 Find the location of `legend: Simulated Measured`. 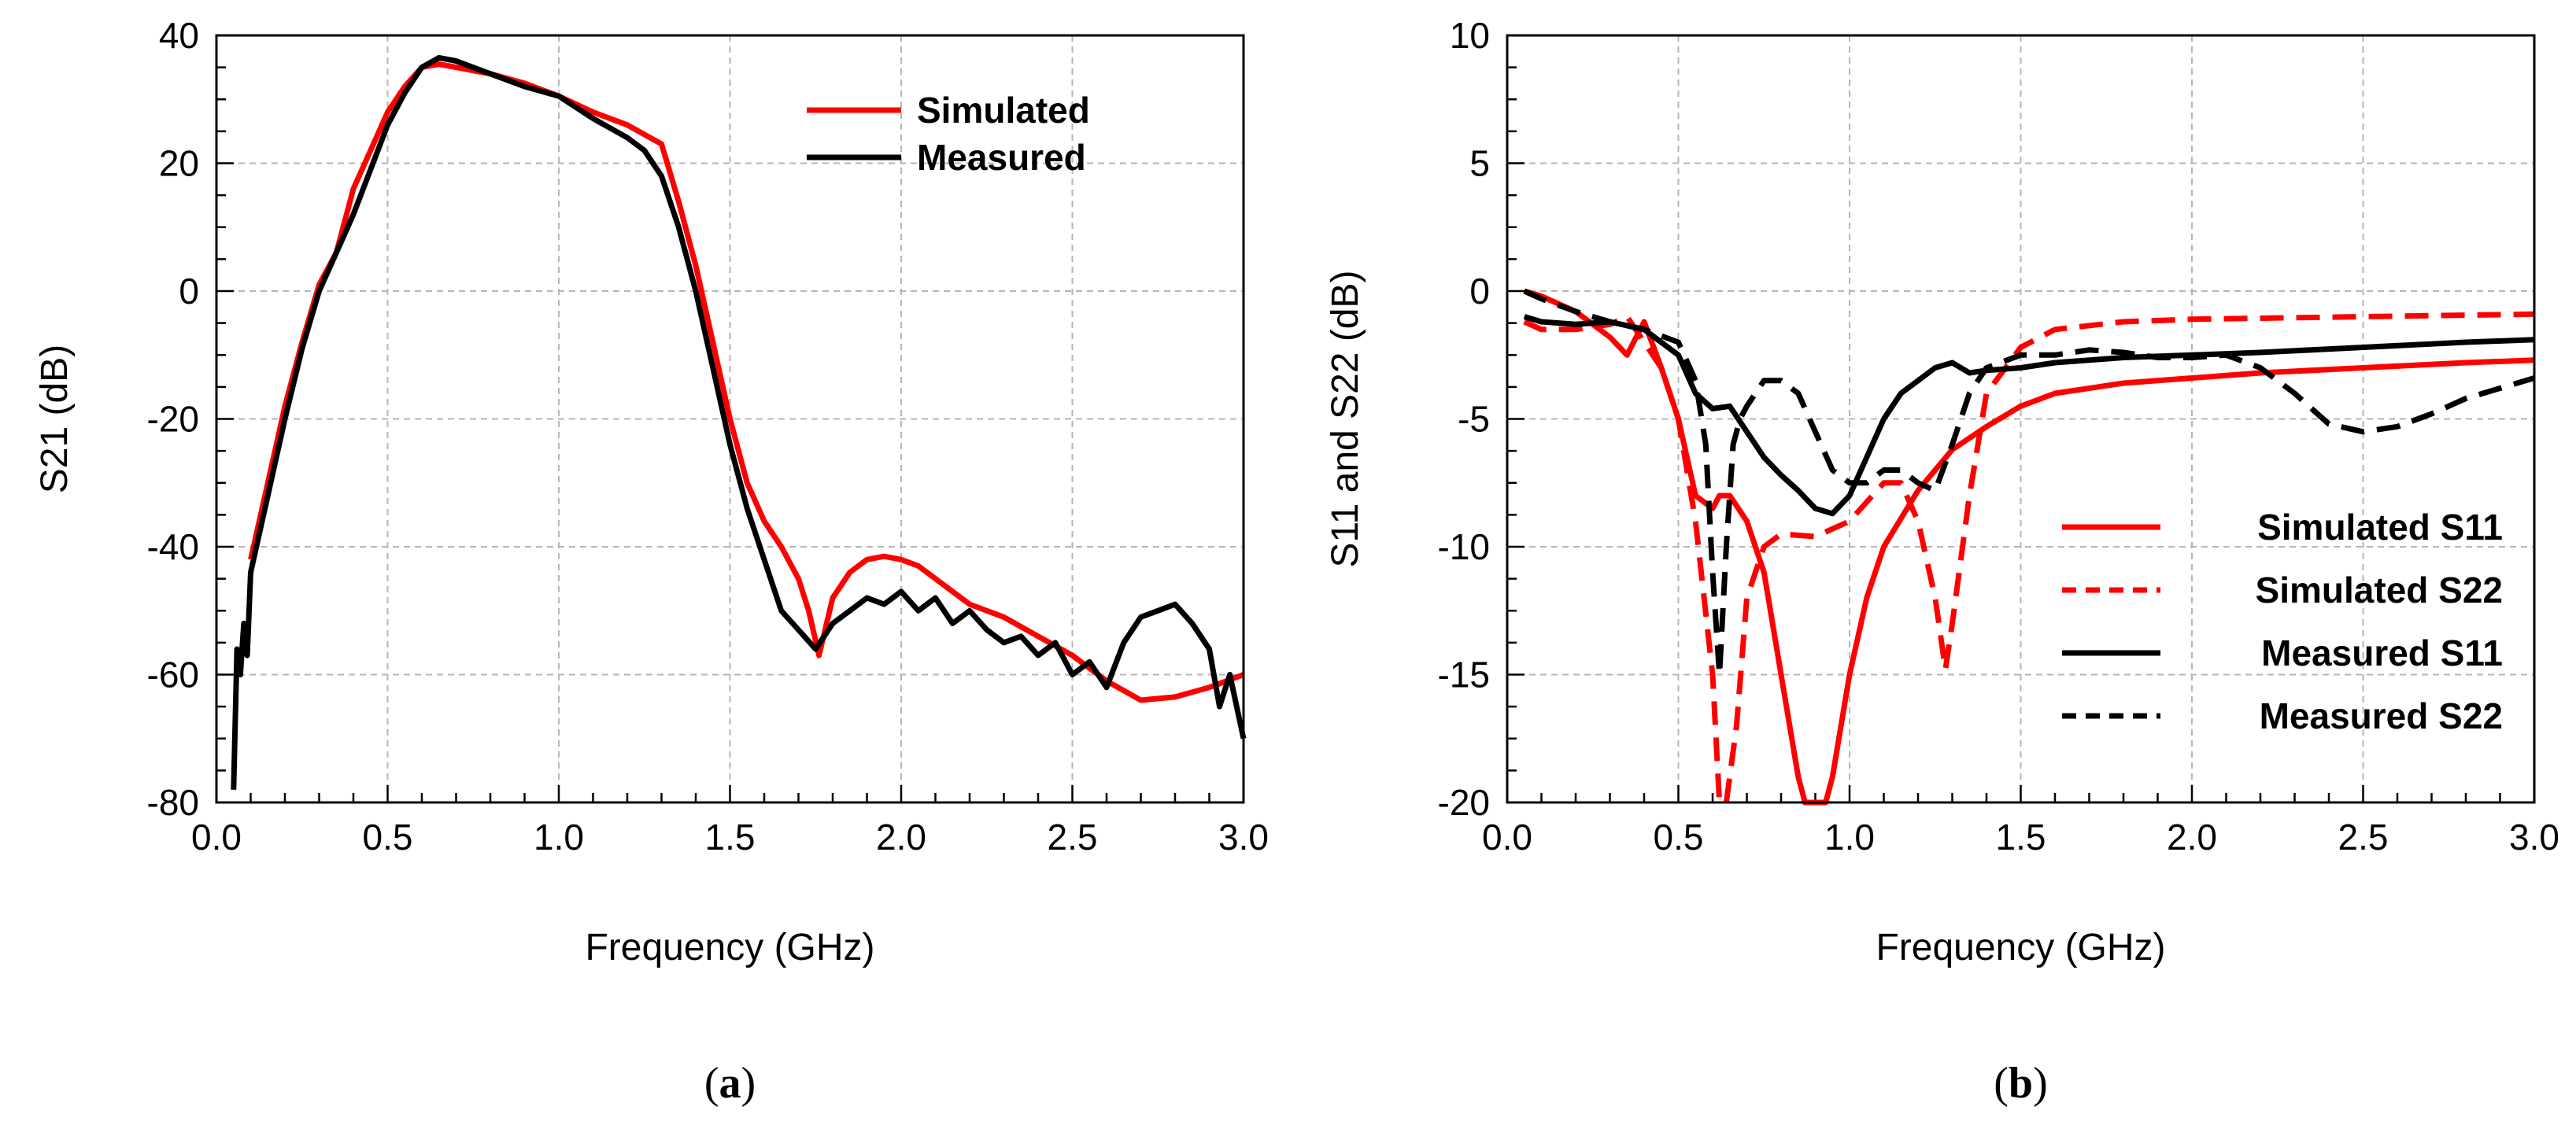

legend: Simulated Measured is located at coordinates (948, 134).